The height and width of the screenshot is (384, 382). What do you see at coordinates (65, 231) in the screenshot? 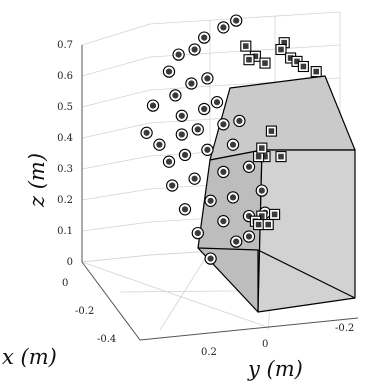
I see `z-tick-label: 0.1` at bounding box center [65, 231].